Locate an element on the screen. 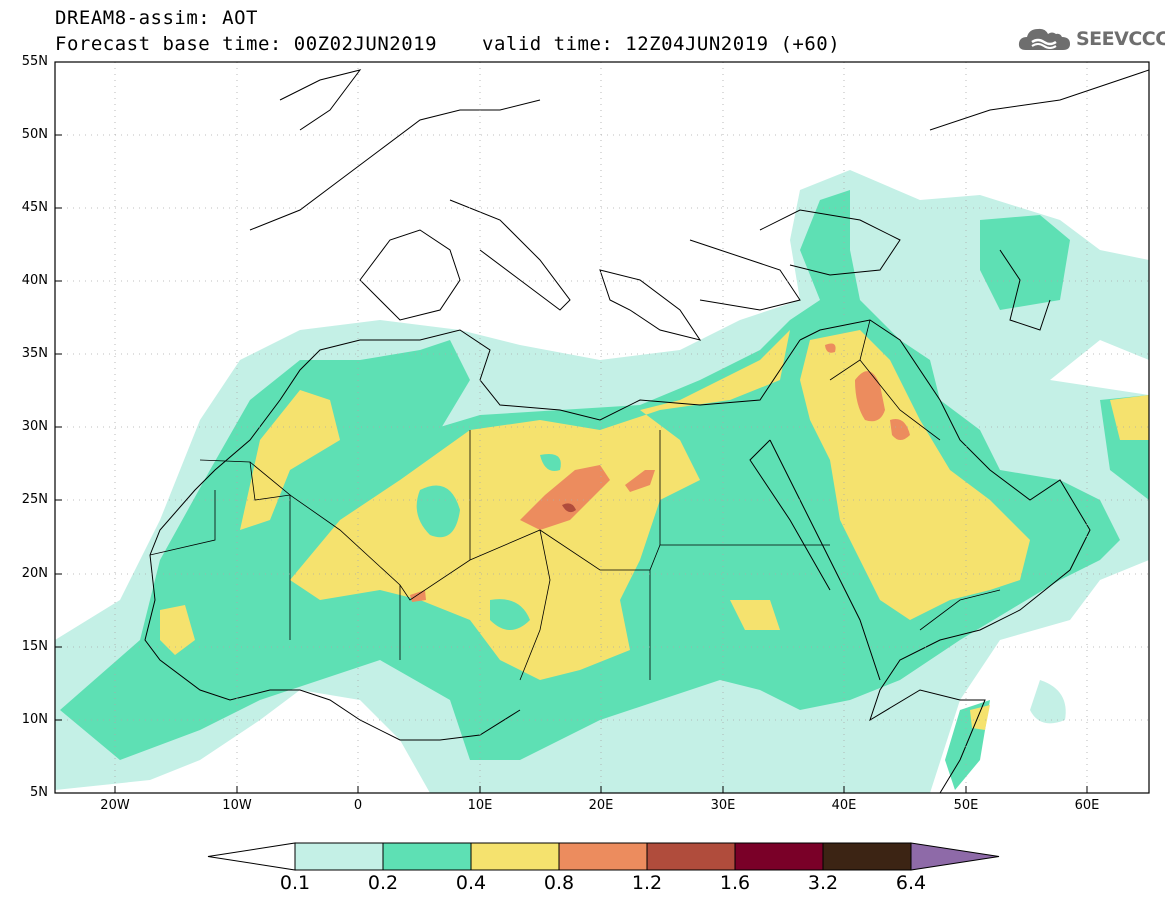 The height and width of the screenshot is (905, 1165). lat-label: 30N is located at coordinates (34, 426).